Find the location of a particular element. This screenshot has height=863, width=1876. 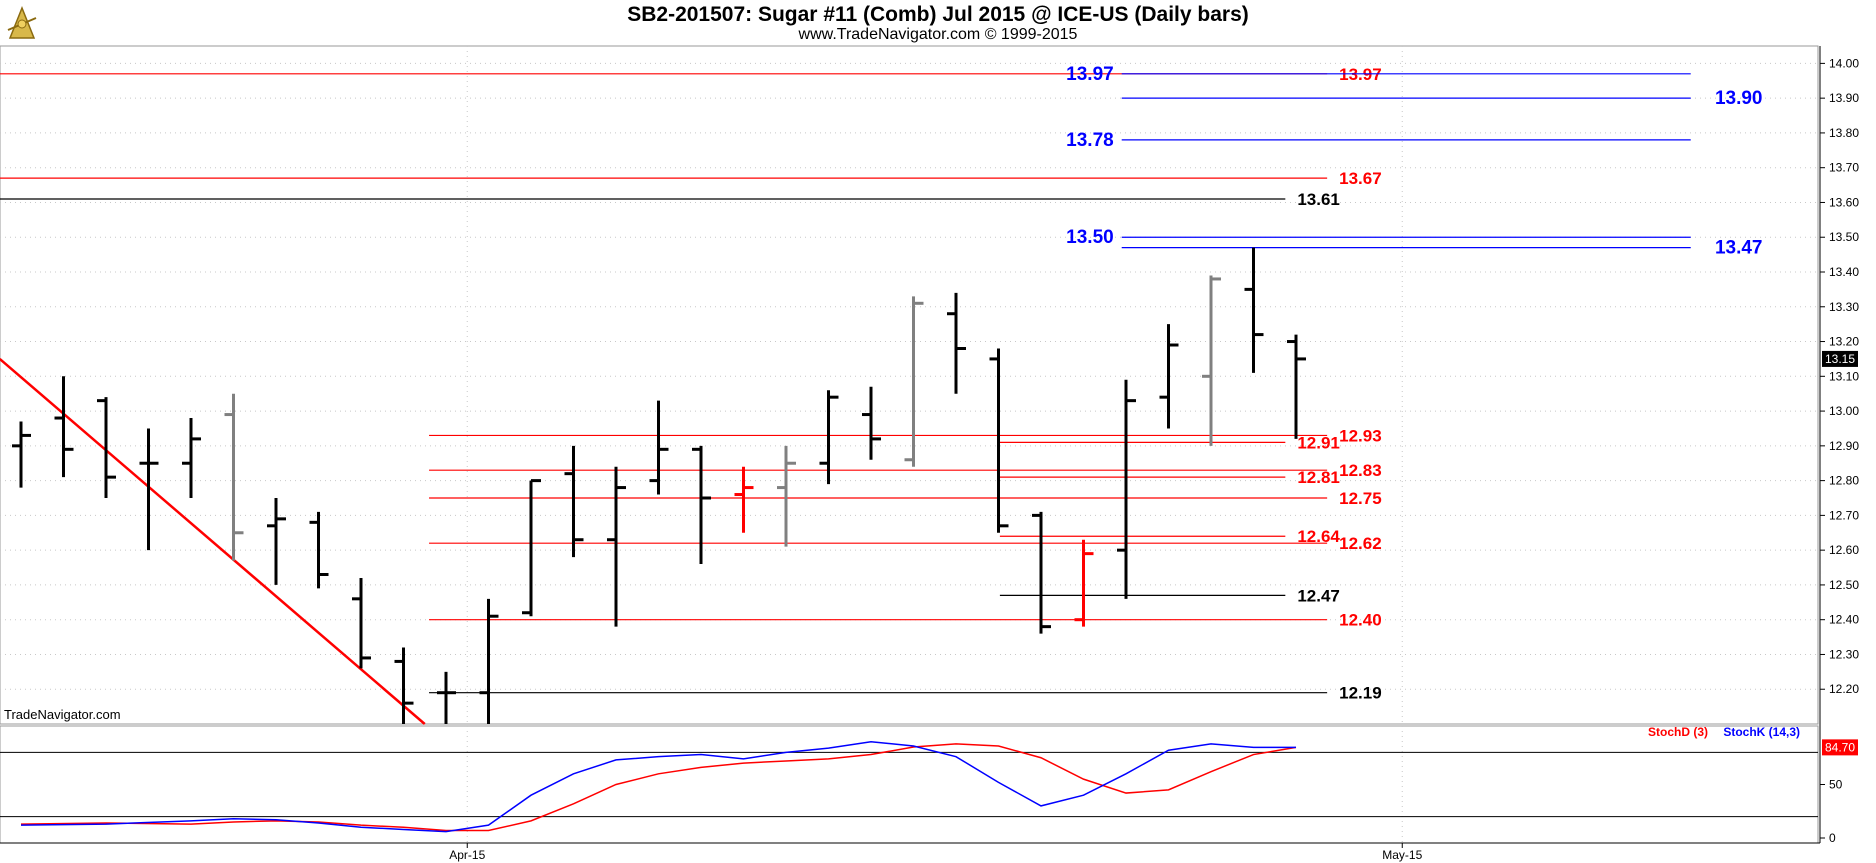

y-tick-label: 12.40 is located at coordinates (1844, 620).